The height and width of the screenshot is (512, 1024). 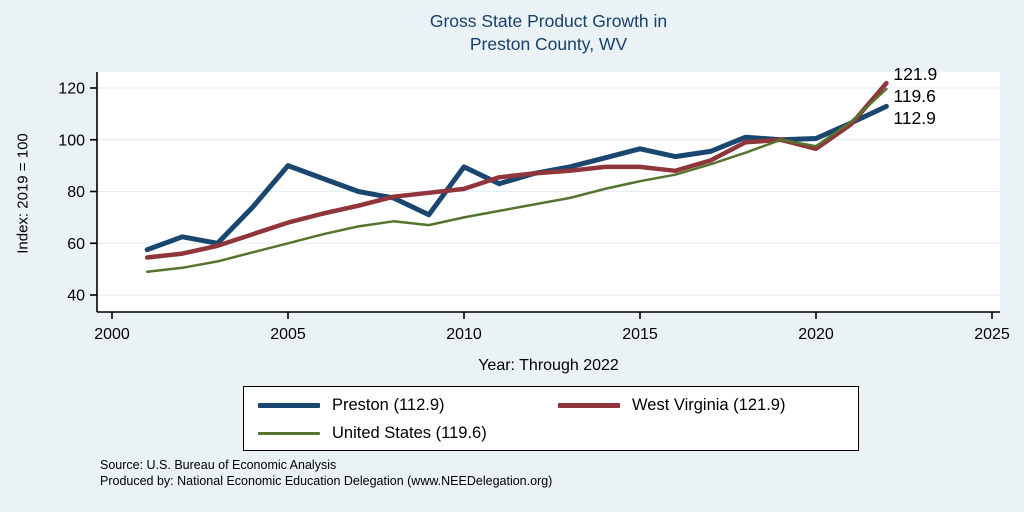 What do you see at coordinates (915, 74) in the screenshot?
I see `end-label-west-virginia: 121.9` at bounding box center [915, 74].